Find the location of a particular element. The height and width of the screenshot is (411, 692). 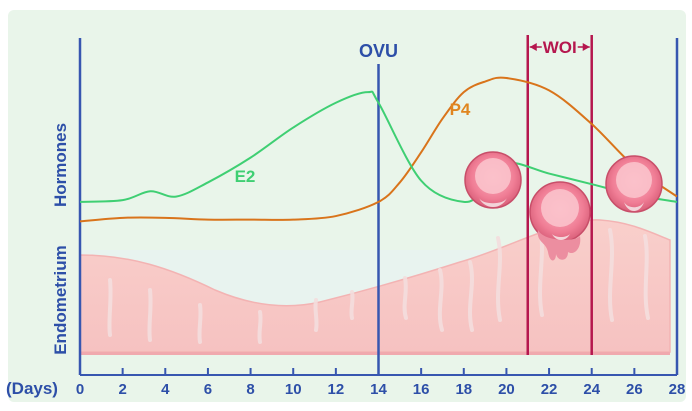

woi-arrowhead-left is located at coordinates (533, 47).